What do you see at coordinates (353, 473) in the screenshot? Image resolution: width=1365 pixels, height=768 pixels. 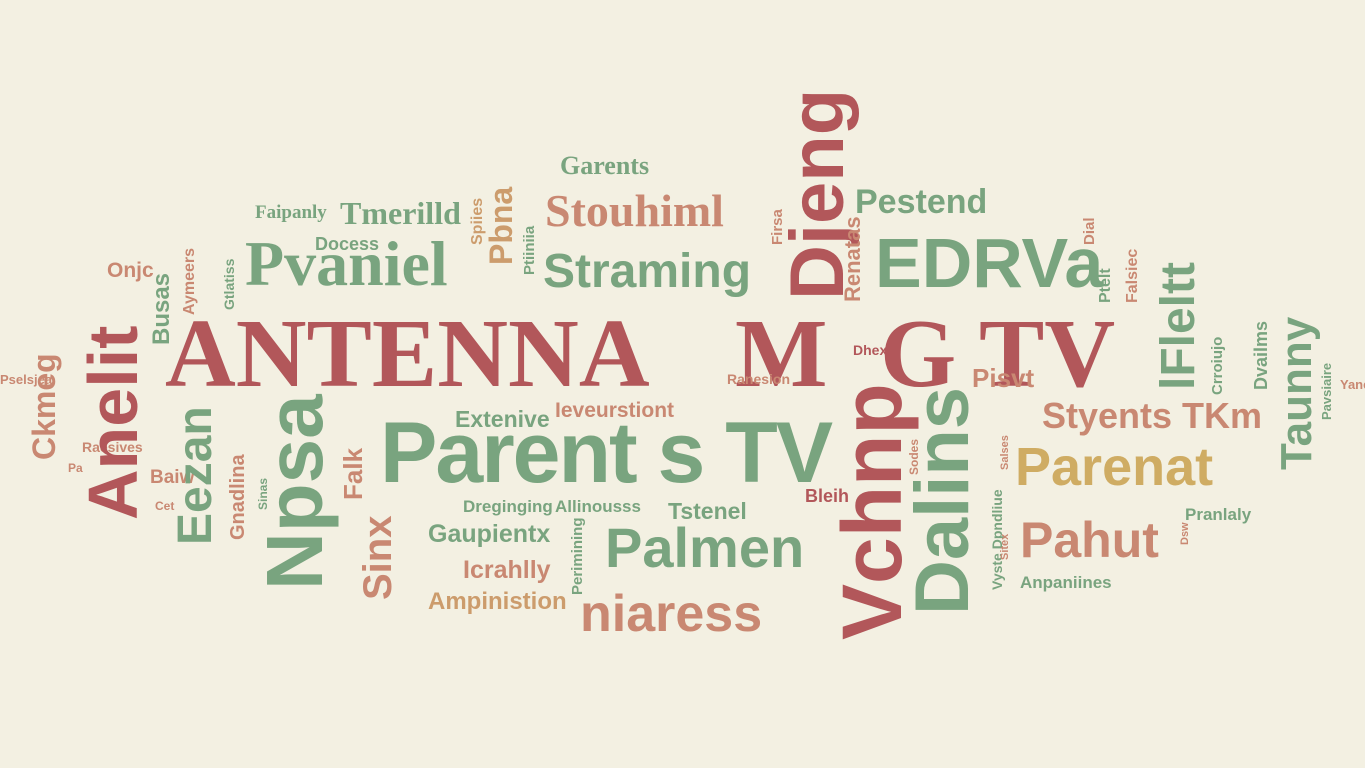 I see `word-falk: Falk` at bounding box center [353, 473].